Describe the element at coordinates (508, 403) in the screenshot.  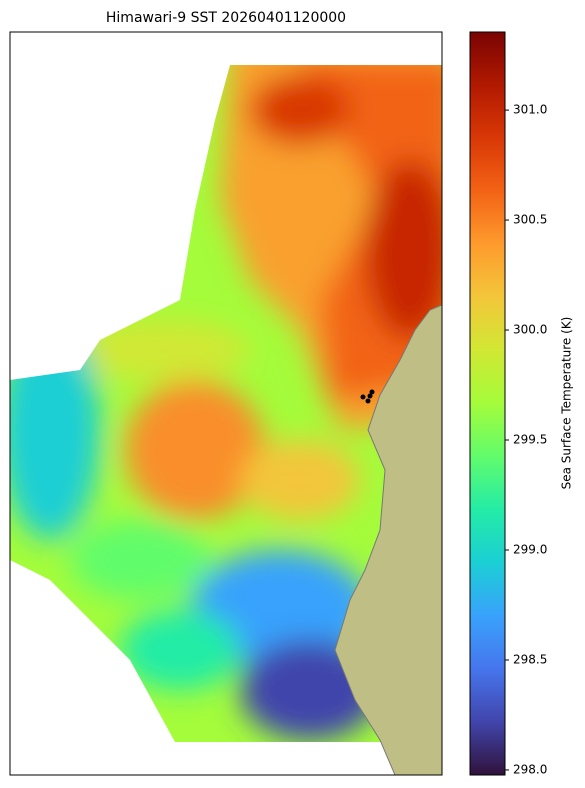
I see `colorbar: 298.0 298.5 299.0 299.5 300.0 300.5 301.0` at that location.